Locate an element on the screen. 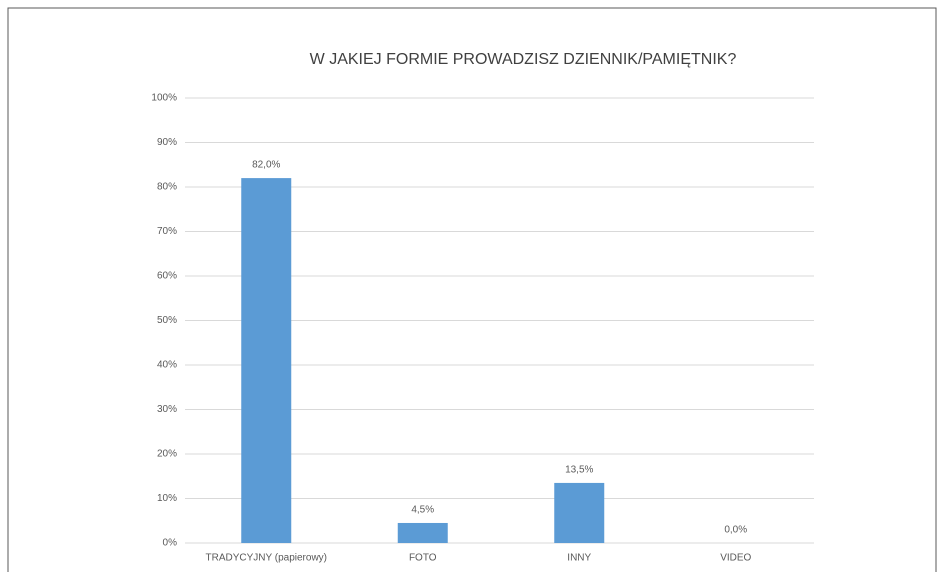  x-tick-label: TRADYCYJNY (papierowy) is located at coordinates (266, 558).